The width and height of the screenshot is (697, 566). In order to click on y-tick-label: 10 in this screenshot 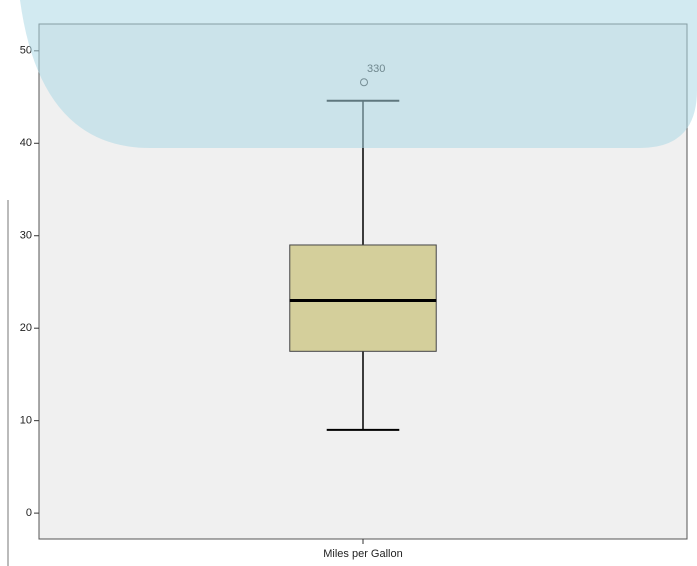, I will do `click(26, 421)`.